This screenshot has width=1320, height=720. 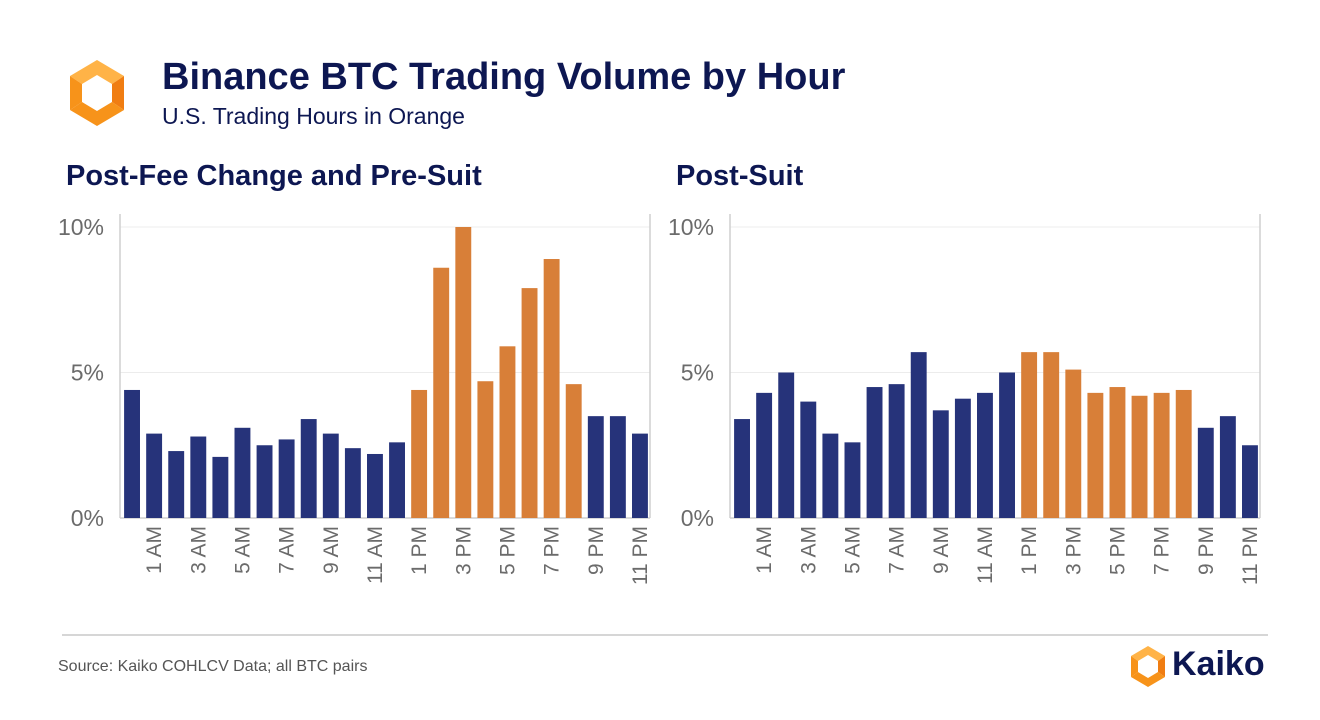 I want to click on chart-left-title: Post-Fee Change and Pre-Suit, so click(x=274, y=176).